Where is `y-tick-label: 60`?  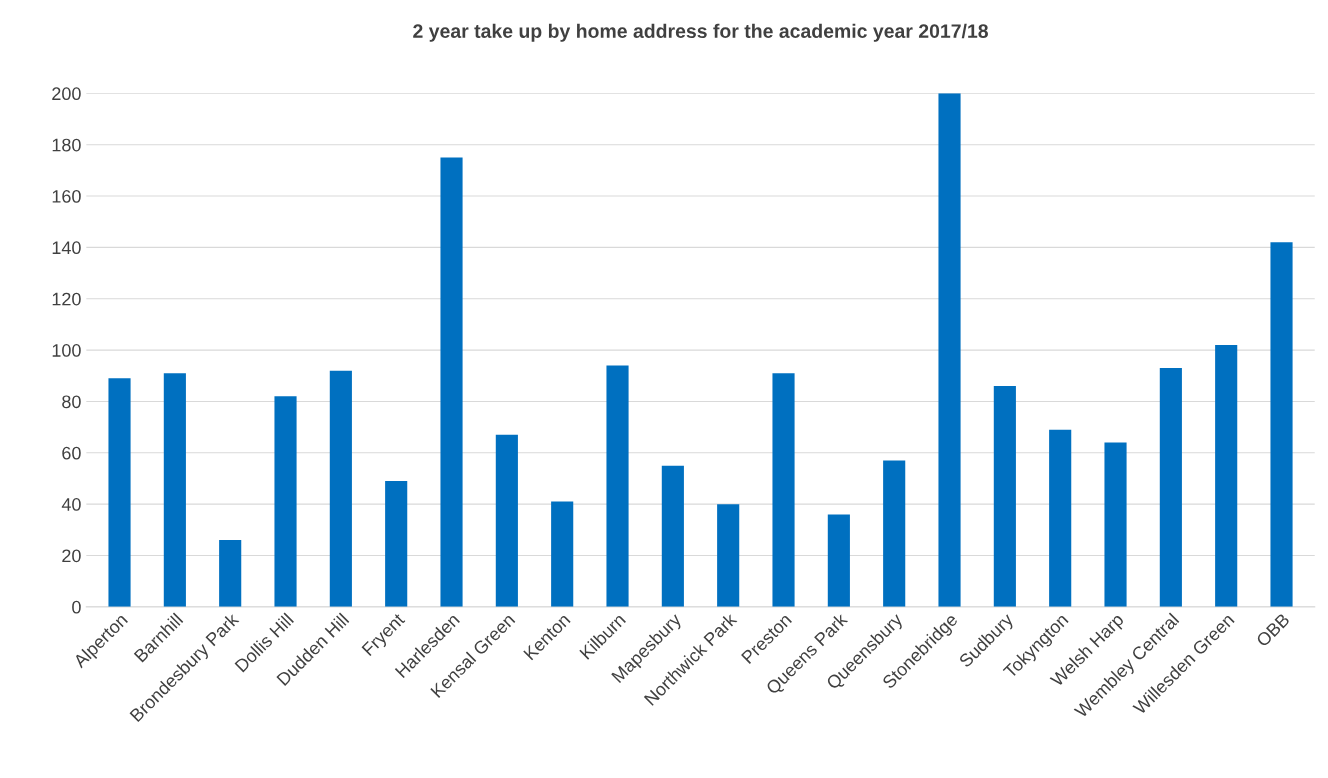
y-tick-label: 60 is located at coordinates (71, 453).